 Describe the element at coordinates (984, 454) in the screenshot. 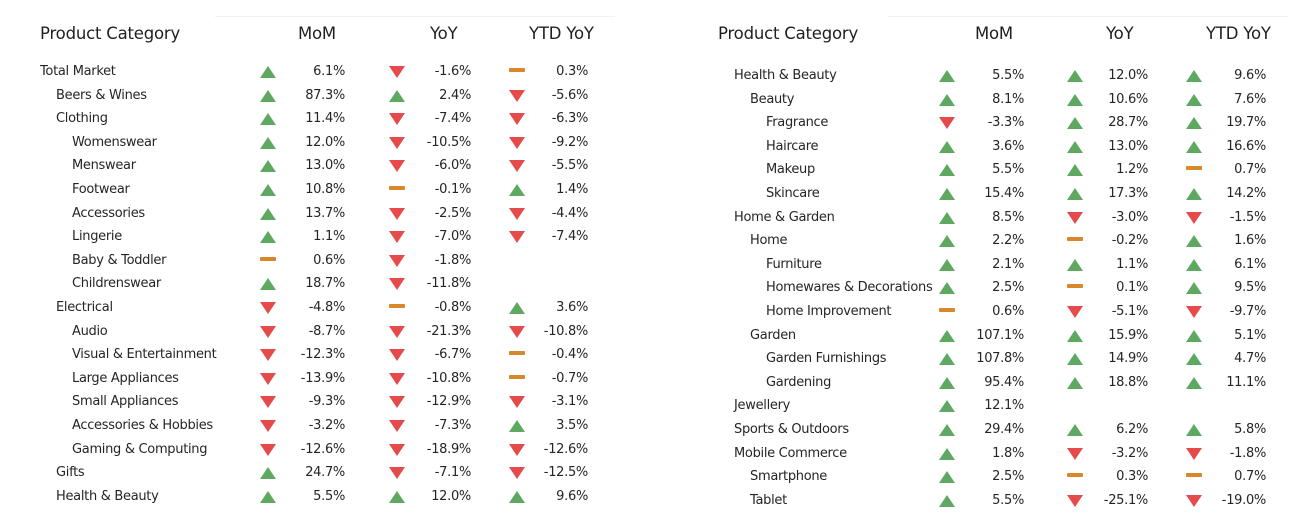

I see `table-row: Mobile Commerce 1.8% -3.2% -1.8%` at that location.